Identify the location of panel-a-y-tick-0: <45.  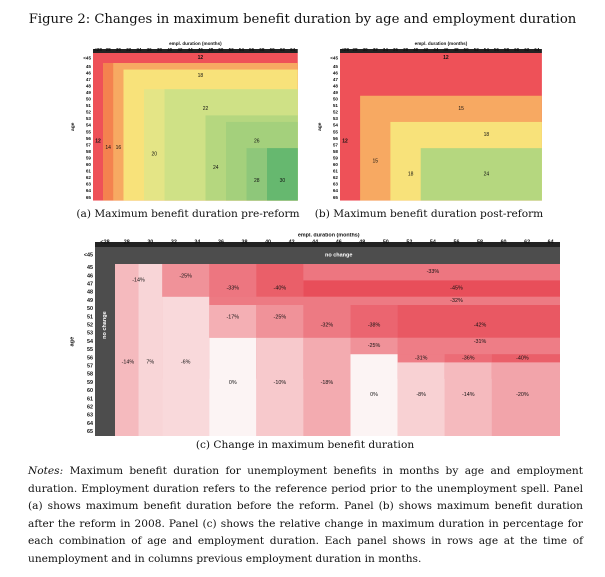
(87, 58).